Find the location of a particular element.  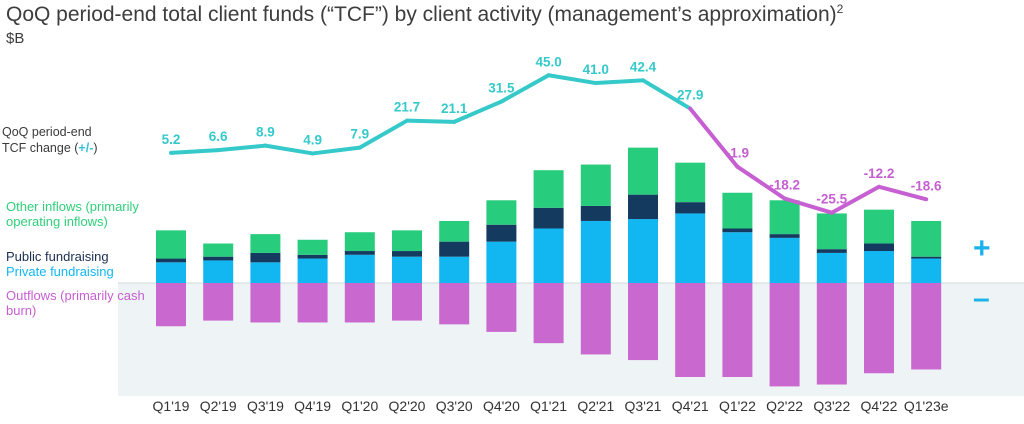

x-tick-label: Q3'20 is located at coordinates (454, 406).